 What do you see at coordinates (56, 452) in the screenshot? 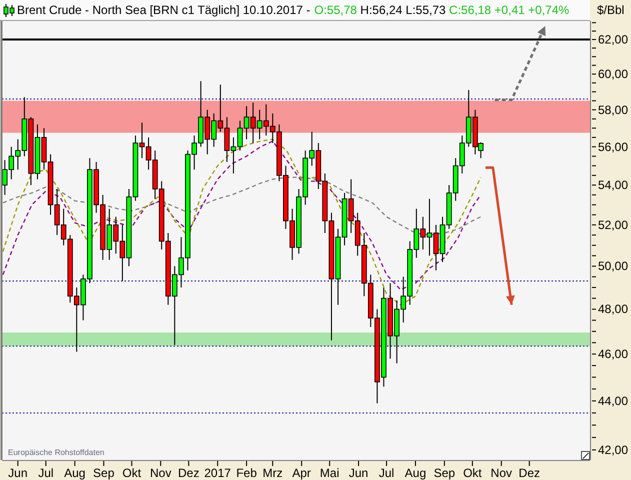
I see `annotation: Europäische Rohstoffdaten` at bounding box center [56, 452].